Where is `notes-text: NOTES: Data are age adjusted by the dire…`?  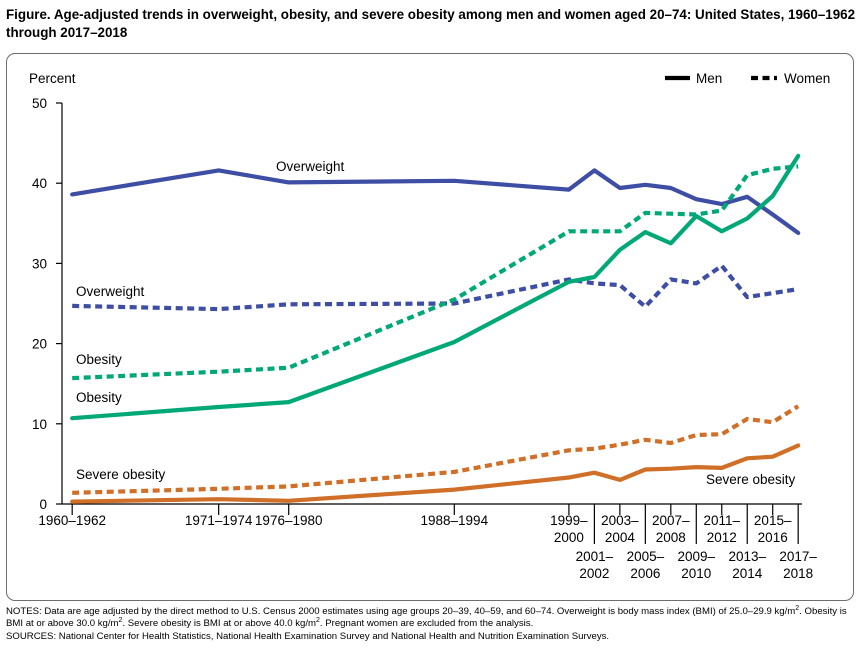
notes-text: NOTES: Data are age adjusted by the dire… is located at coordinates (426, 617).